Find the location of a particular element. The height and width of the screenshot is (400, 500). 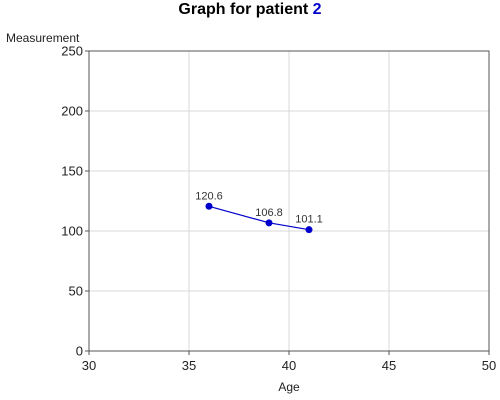

y-tick-label: 250 is located at coordinates (72, 51).